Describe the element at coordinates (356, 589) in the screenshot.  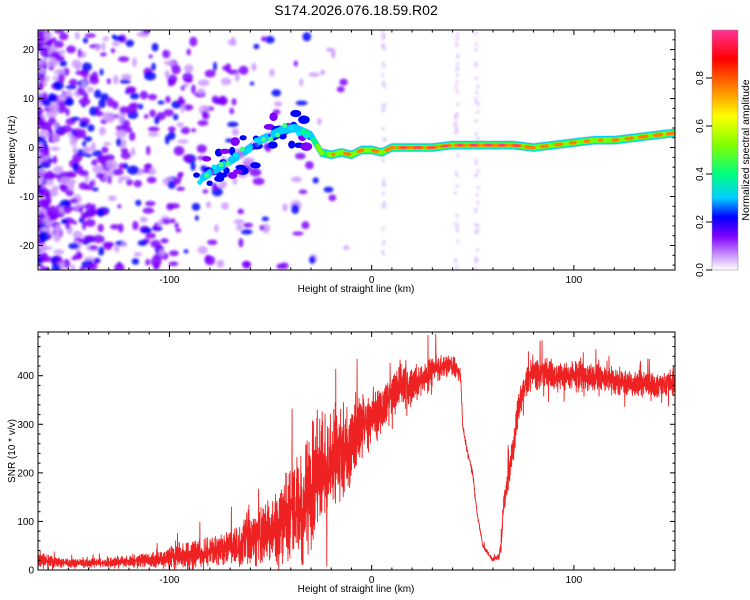
I see `snr-x-label: Height of straight line (km)` at that location.